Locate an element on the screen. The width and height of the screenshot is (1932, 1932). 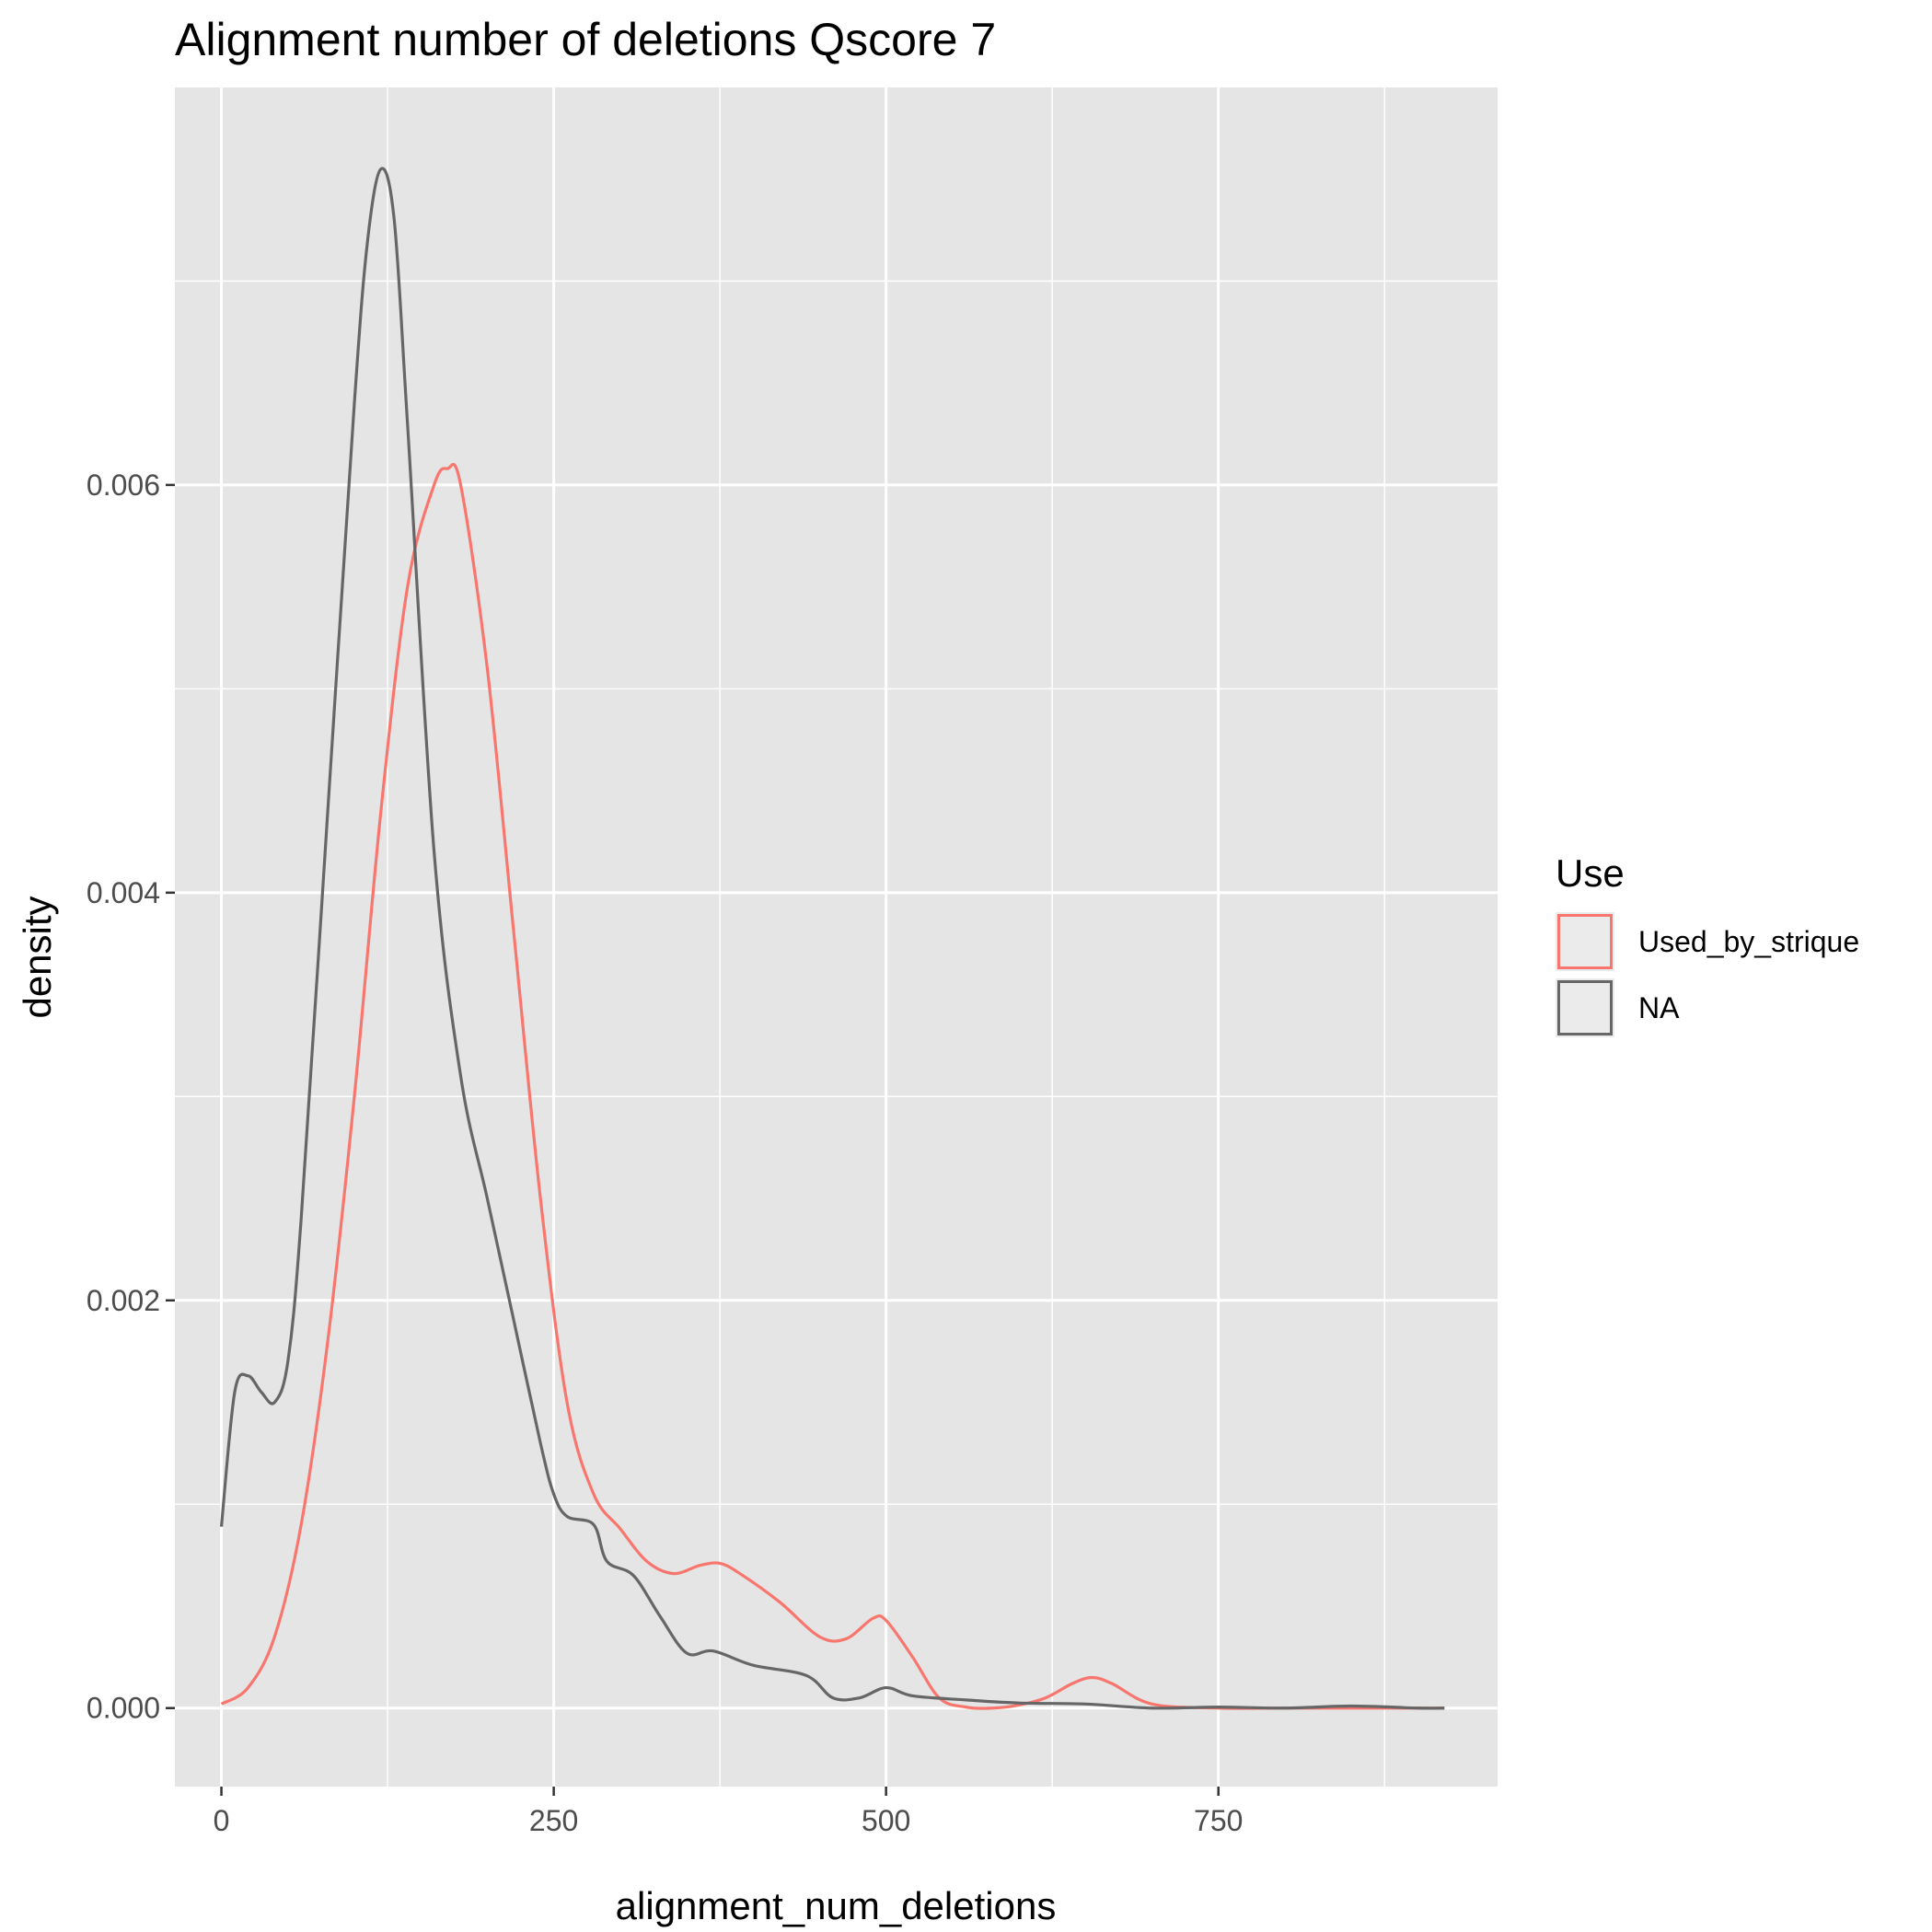
chart-title: Alignment number of deletions Qscore 7 is located at coordinates (586, 40).